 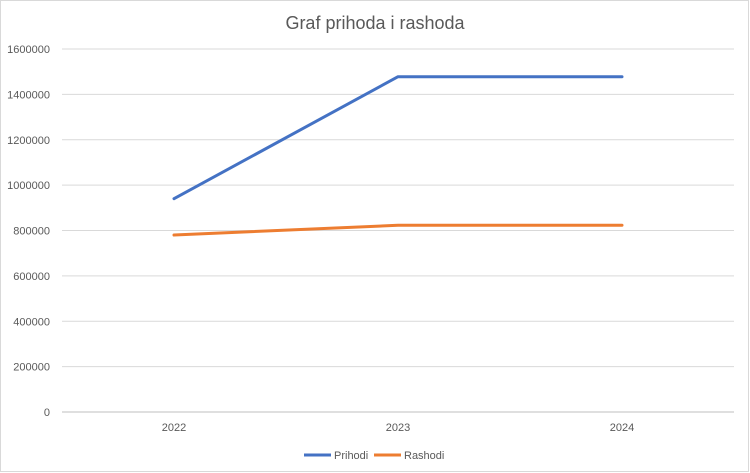 What do you see at coordinates (424, 456) in the screenshot?
I see `legend-label: Rashodi` at bounding box center [424, 456].